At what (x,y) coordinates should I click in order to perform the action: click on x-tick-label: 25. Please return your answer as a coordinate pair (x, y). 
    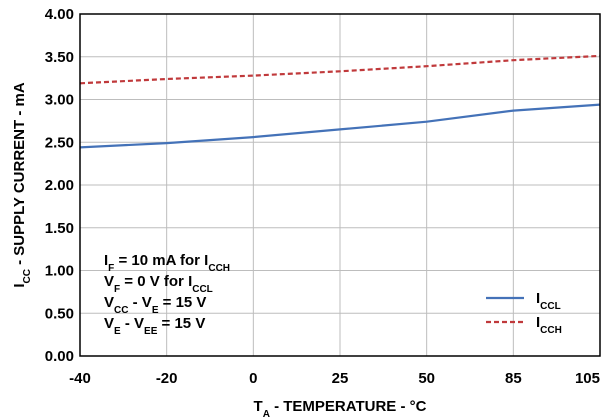
    Looking at the image, I should click on (340, 378).